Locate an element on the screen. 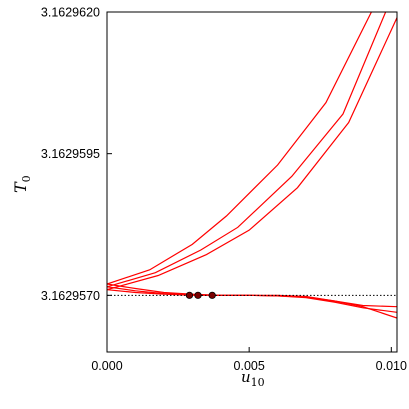 The height and width of the screenshot is (409, 409). x-ticks: 0.000 0.005 0.010 is located at coordinates (249, 360).